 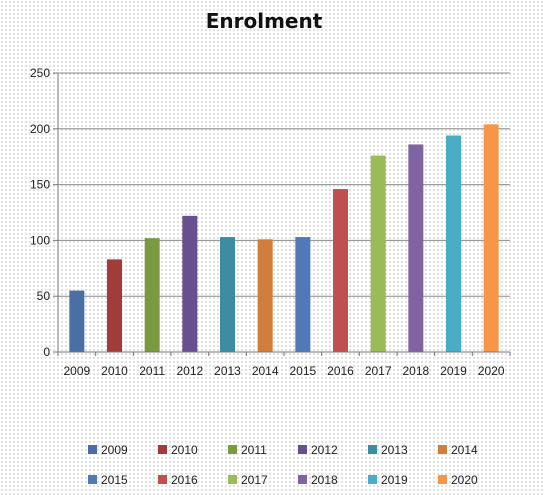 What do you see at coordinates (491, 371) in the screenshot?
I see `x-tick-label: 2020` at bounding box center [491, 371].